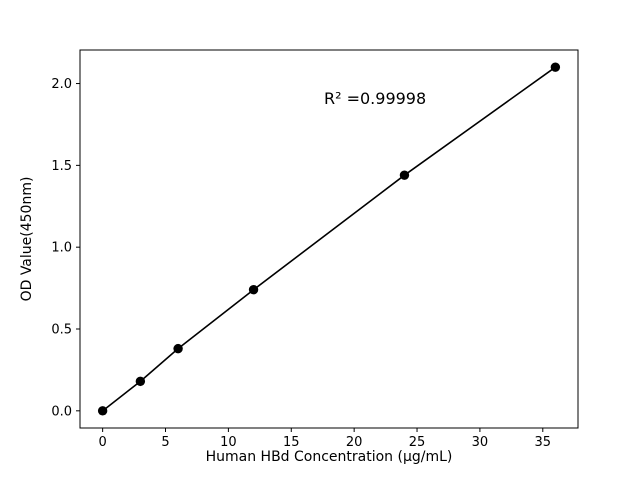  Describe the element at coordinates (417, 442) in the screenshot. I see `x-tick-label: 25` at that location.